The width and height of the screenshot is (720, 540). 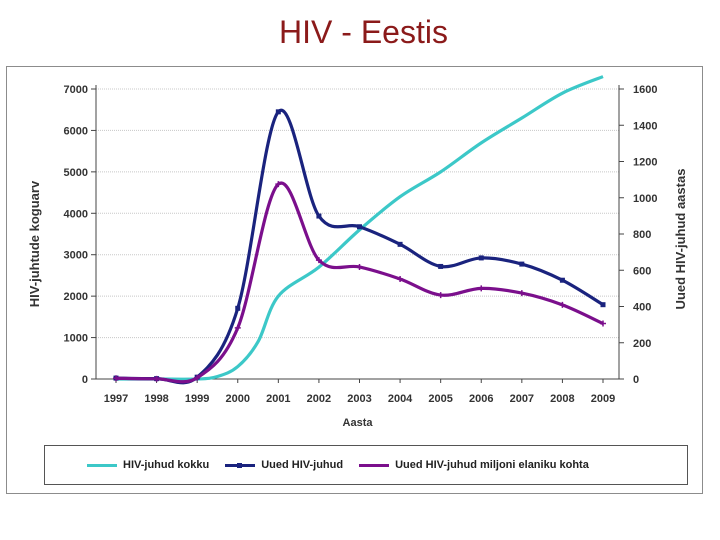 I want to click on legend-item-new: Uued HIV-juhud, so click(x=284, y=465).